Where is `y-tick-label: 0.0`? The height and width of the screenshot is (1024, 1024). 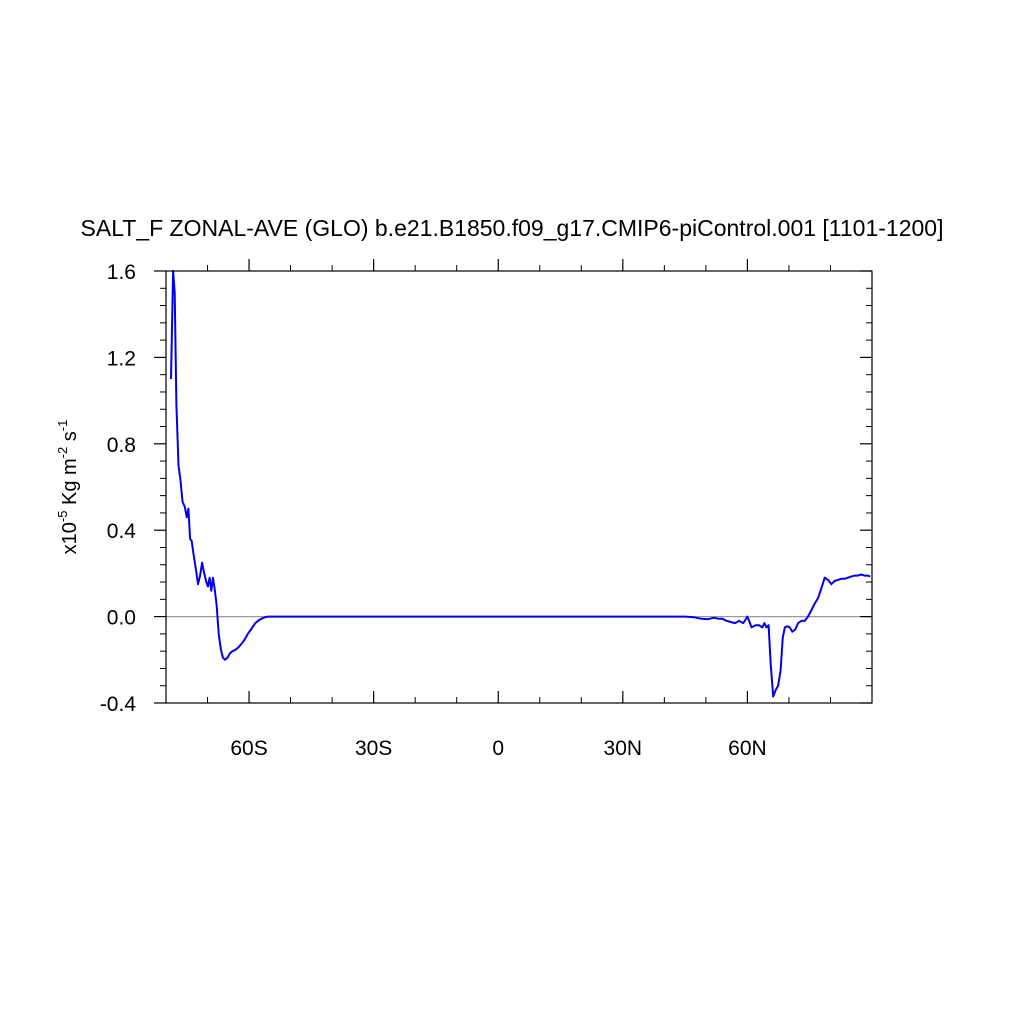 y-tick-label: 0.0 is located at coordinates (121, 618).